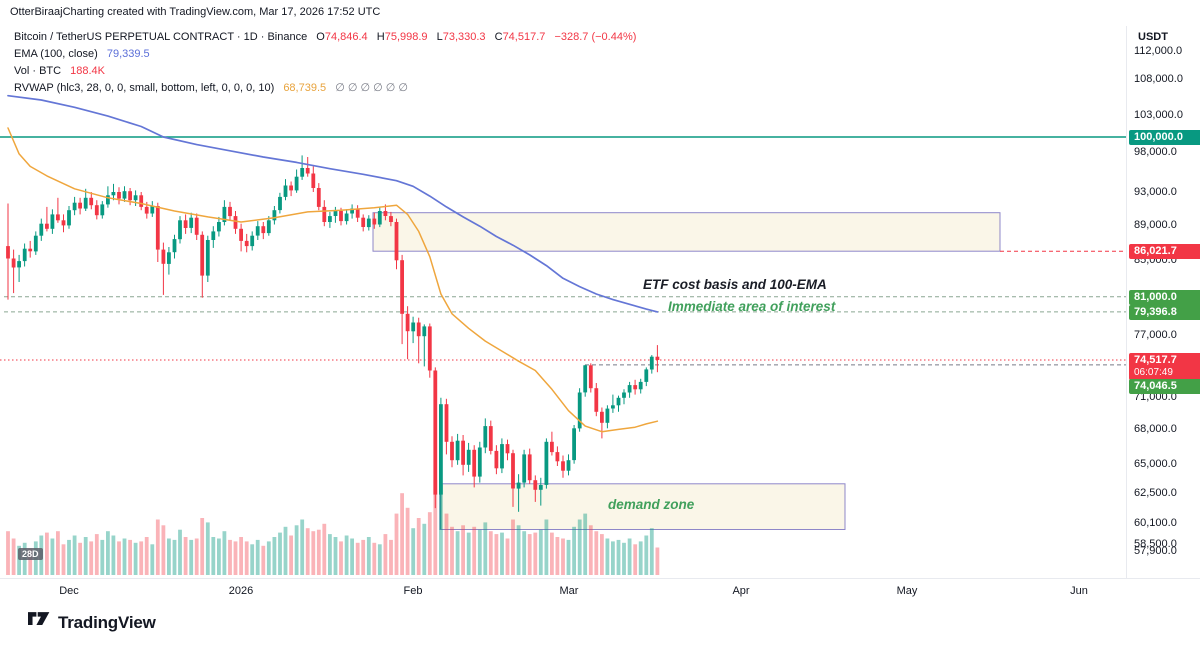  What do you see at coordinates (107, 622) in the screenshot?
I see `tradingview-logo-text: TradingView` at bounding box center [107, 622].